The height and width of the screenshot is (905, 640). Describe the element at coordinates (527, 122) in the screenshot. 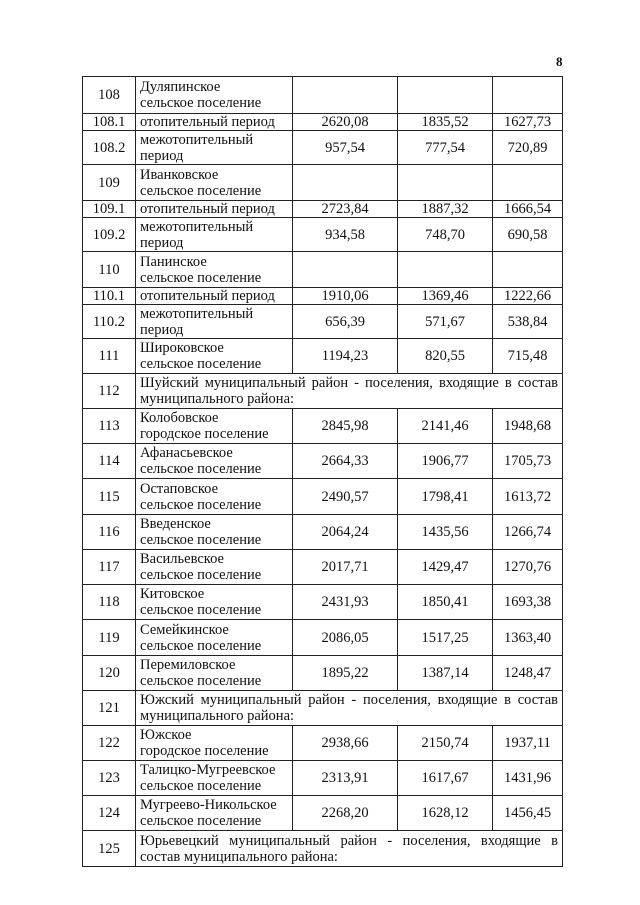

I see `value-cell: 1627,73` at that location.